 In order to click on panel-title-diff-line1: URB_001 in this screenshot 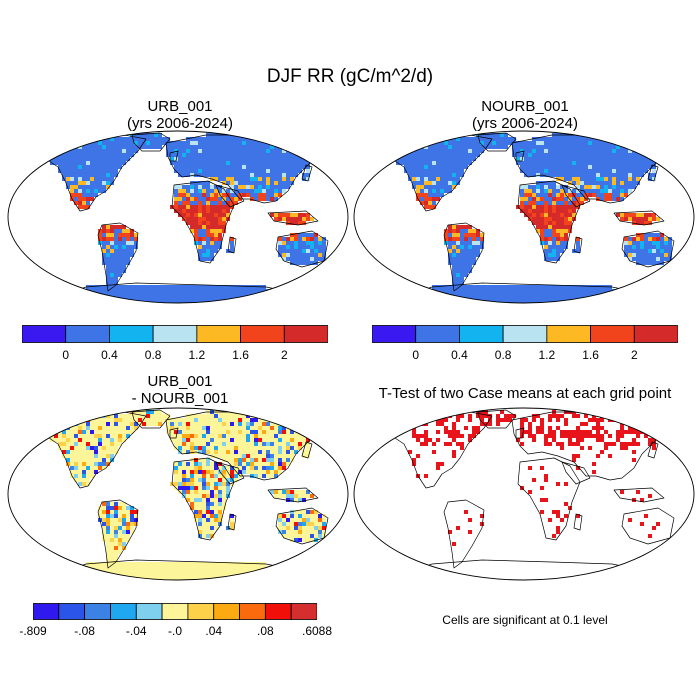, I will do `click(180, 381)`.